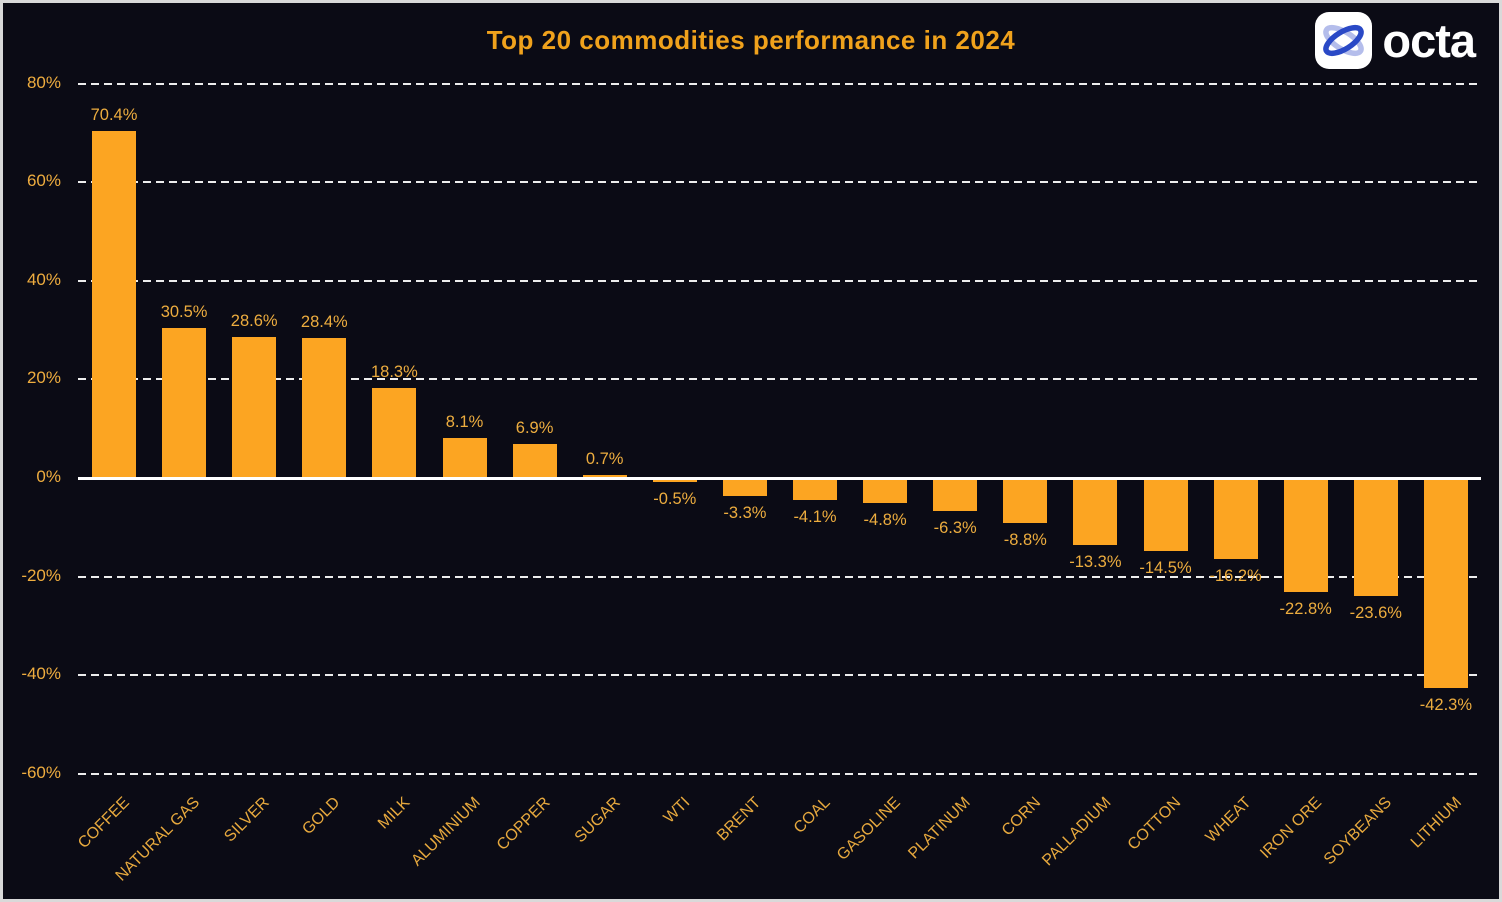 This screenshot has height=902, width=1502. I want to click on x-axis-category-label: COAL, so click(813, 815).